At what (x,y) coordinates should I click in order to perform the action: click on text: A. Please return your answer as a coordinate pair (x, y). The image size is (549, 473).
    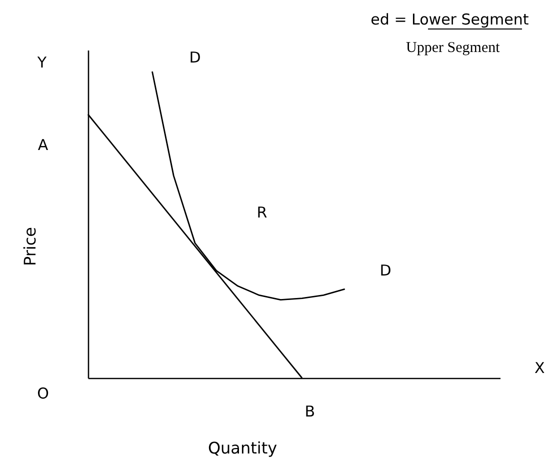
    Looking at the image, I should click on (43, 145).